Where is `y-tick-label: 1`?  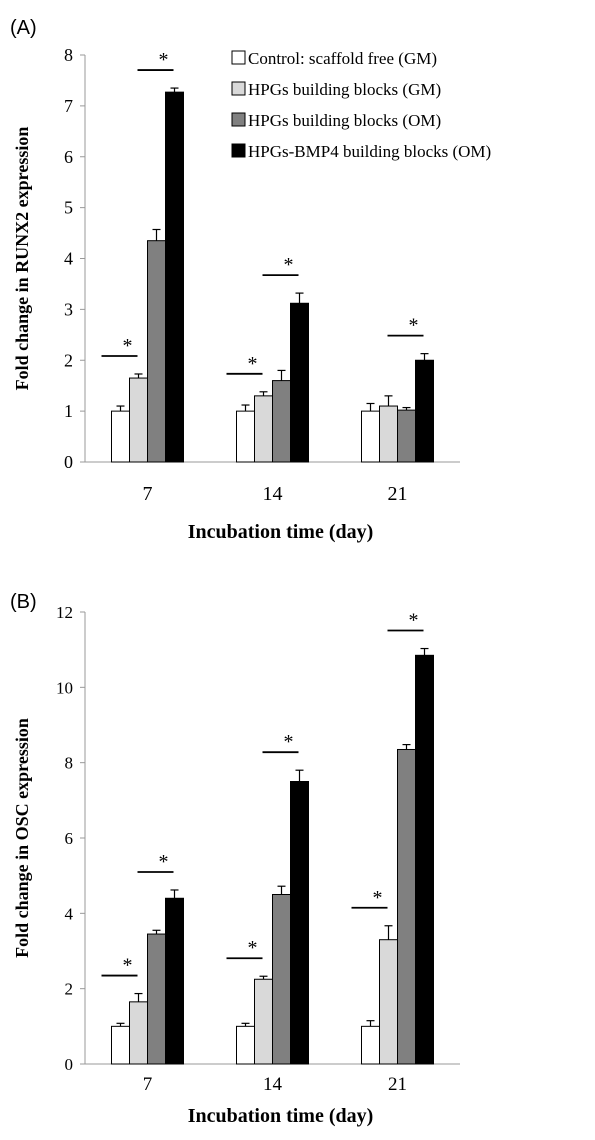
y-tick-label: 1 is located at coordinates (68, 411).